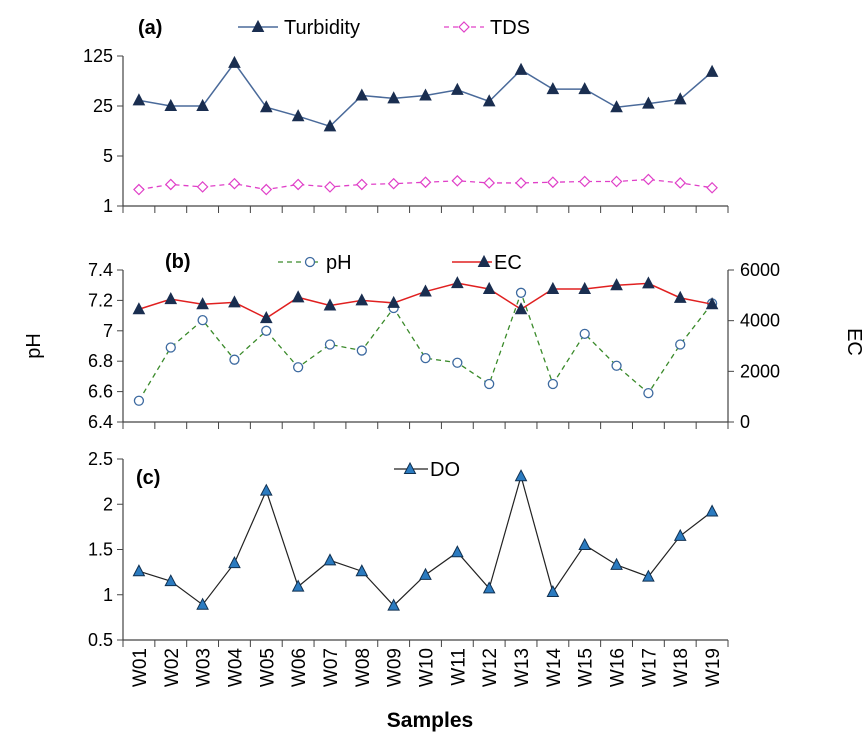 This screenshot has height=736, width=866. I want to click on x-category-label: W03, so click(204, 667).